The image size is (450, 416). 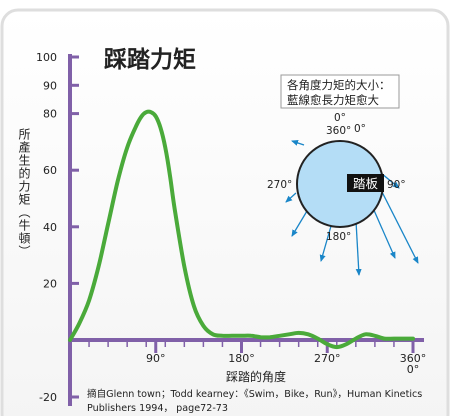 I want to click on pedal-diagram: 踏板 0° 360° 0° 90° 180° 270°, so click(x=343, y=194).